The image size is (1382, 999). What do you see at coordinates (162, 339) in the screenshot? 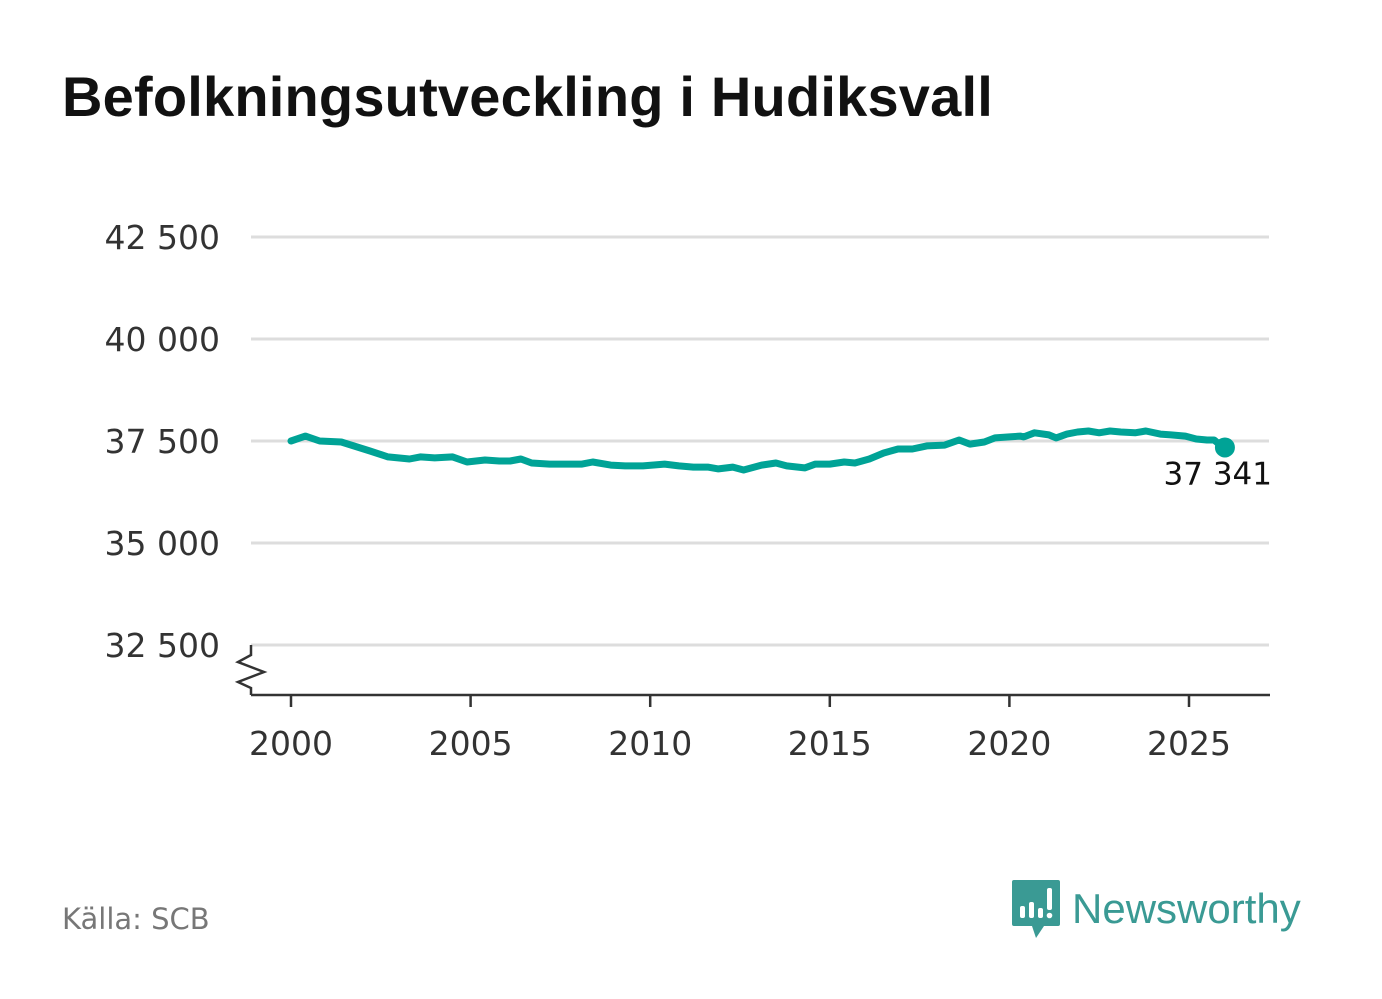
I see `y-tick-label: 40 000` at bounding box center [162, 339].